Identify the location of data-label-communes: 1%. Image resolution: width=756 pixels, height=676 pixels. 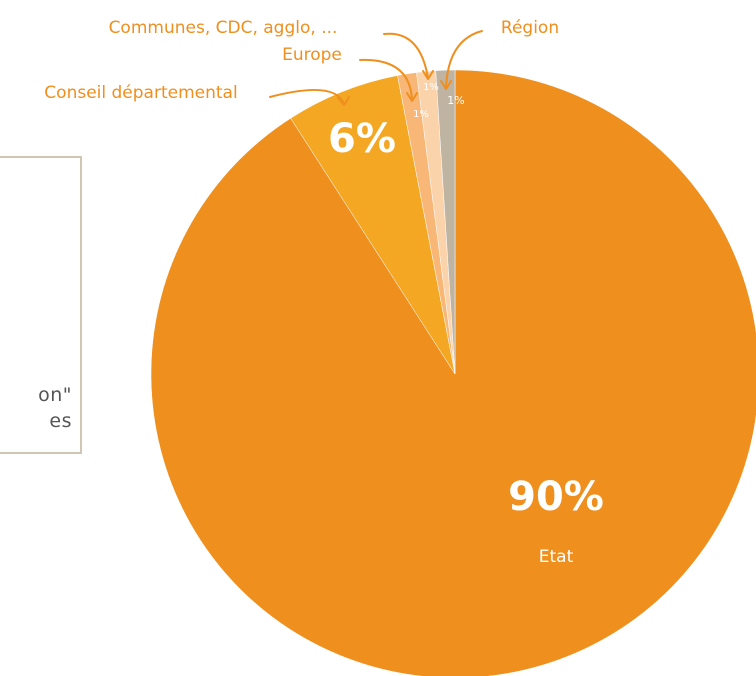
(431, 87).